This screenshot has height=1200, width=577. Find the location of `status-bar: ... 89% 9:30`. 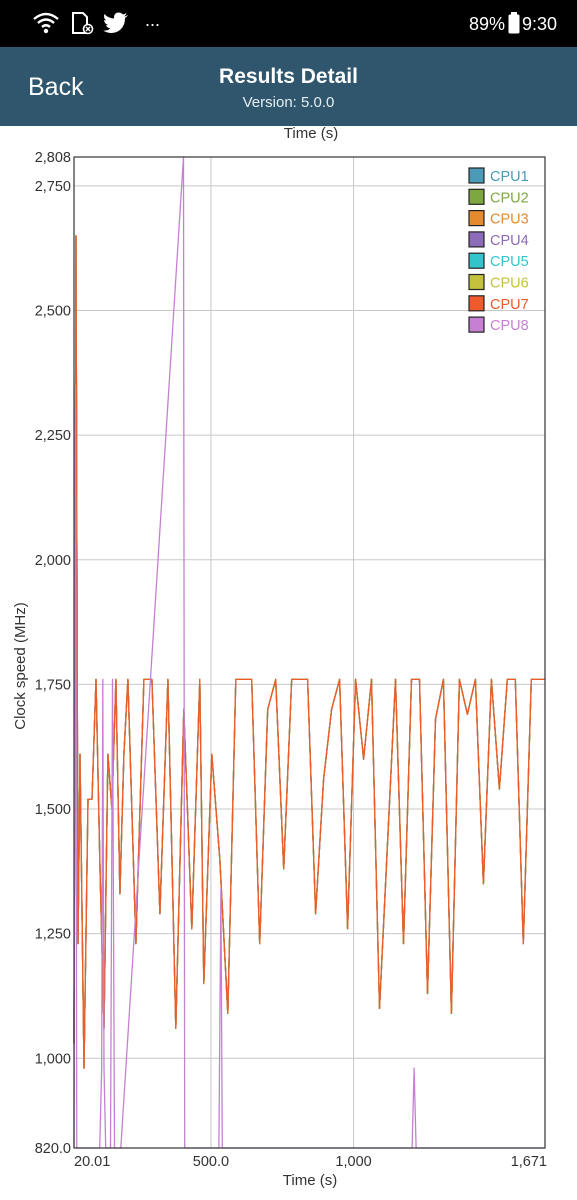

status-bar: ... 89% 9:30 is located at coordinates (288, 23).